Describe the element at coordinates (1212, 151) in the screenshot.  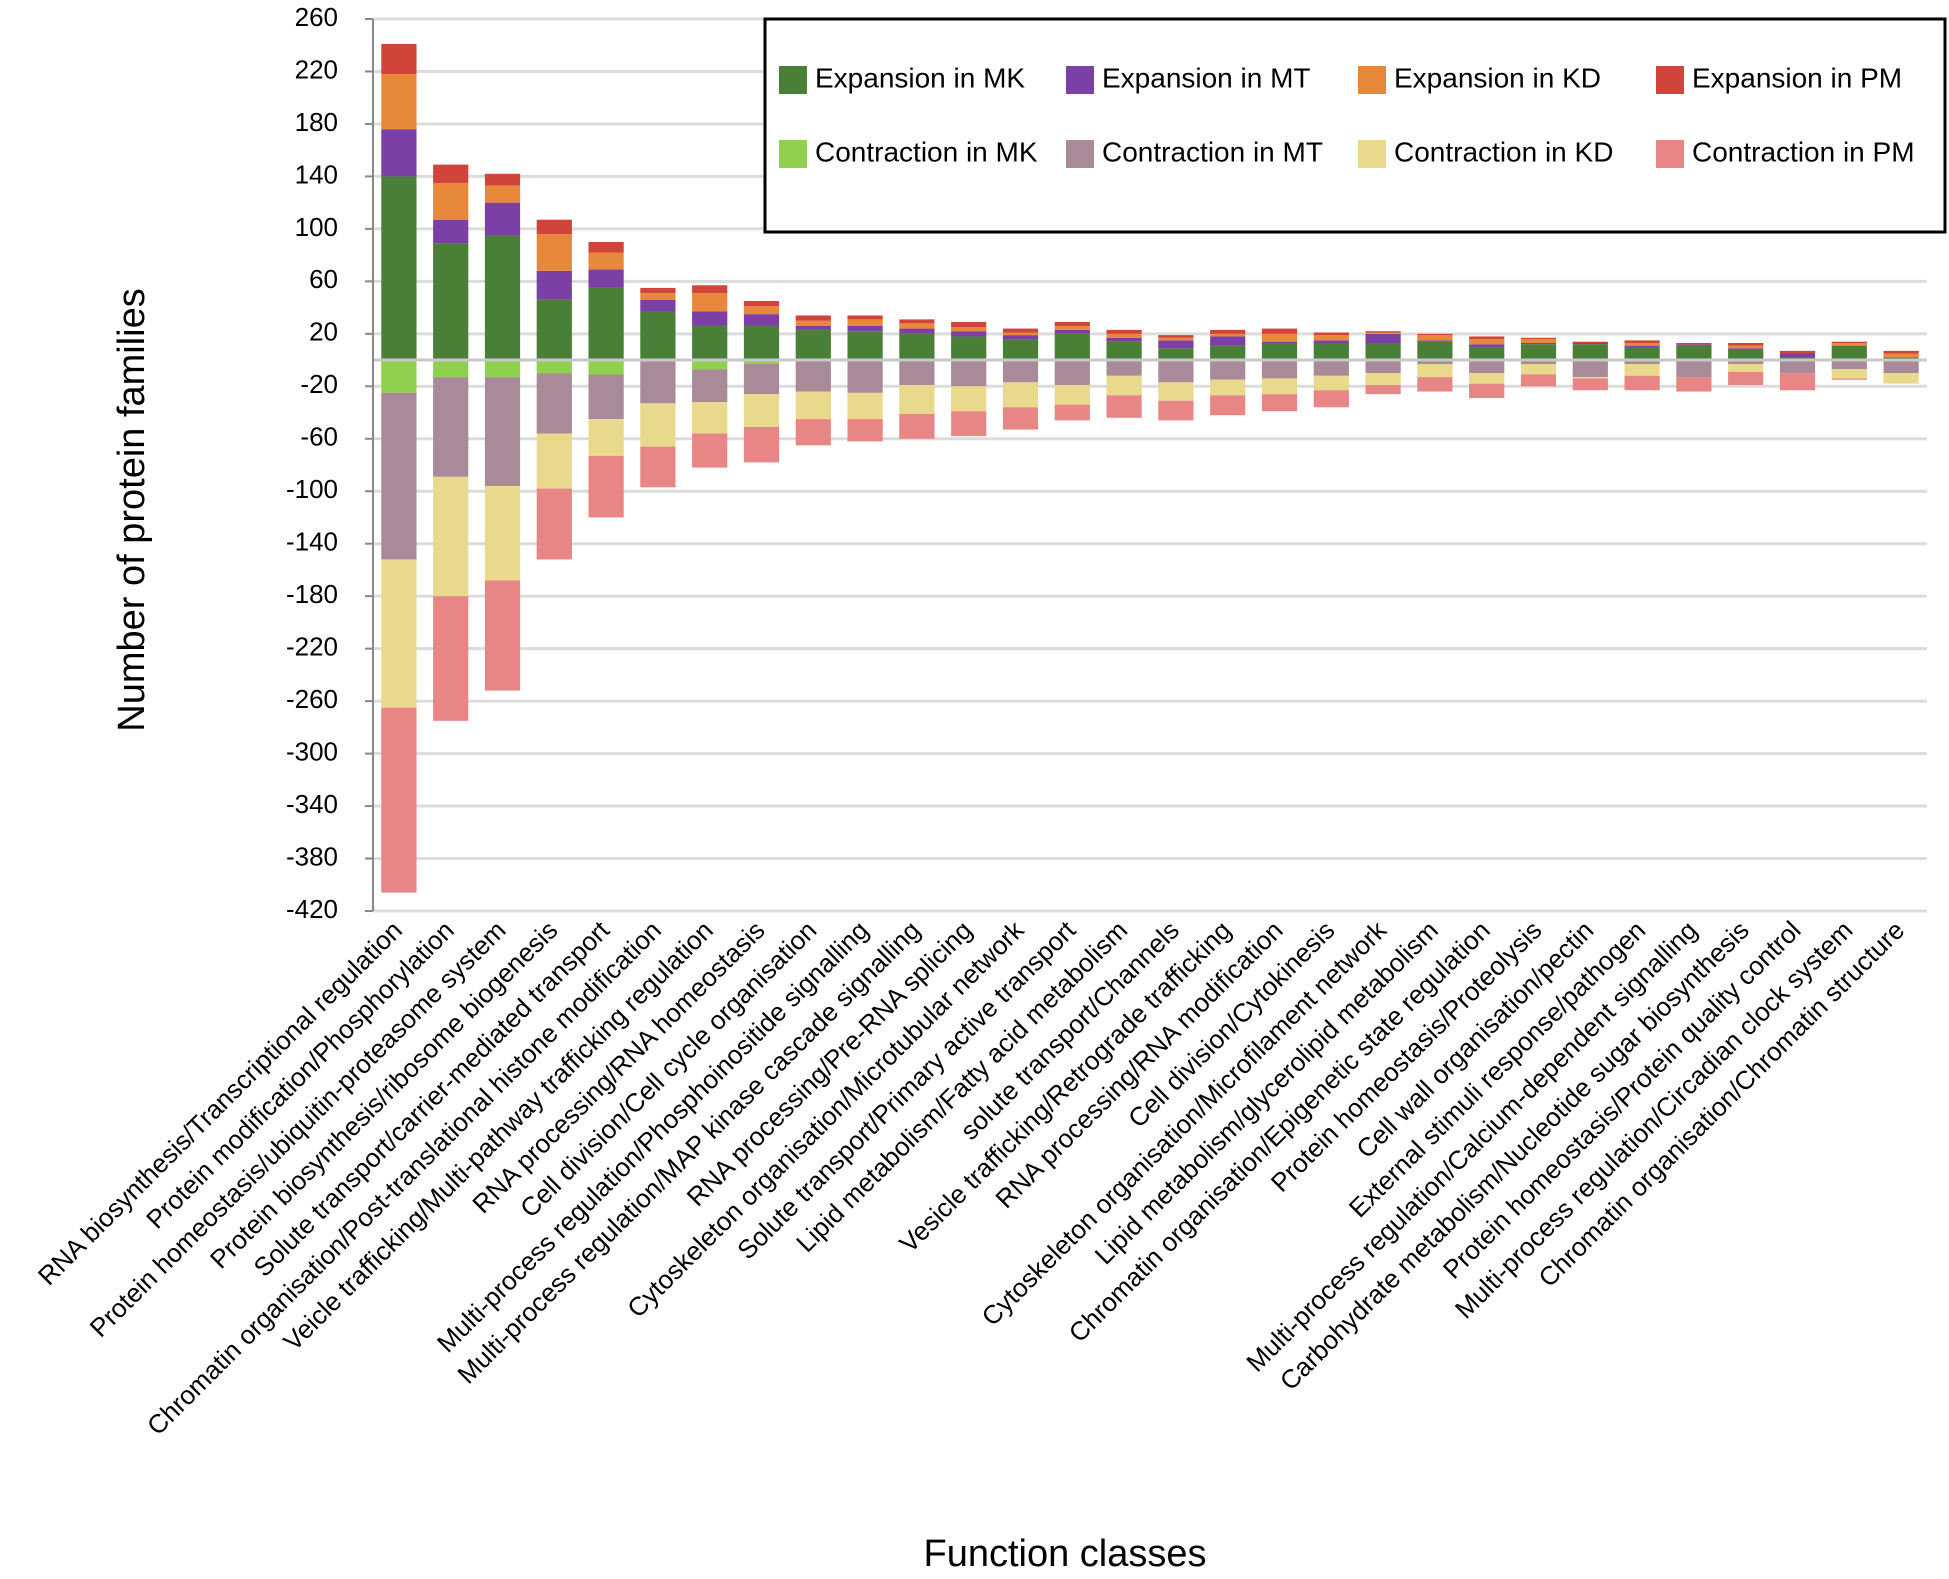
I see `legend-label: Contraction in MT` at that location.